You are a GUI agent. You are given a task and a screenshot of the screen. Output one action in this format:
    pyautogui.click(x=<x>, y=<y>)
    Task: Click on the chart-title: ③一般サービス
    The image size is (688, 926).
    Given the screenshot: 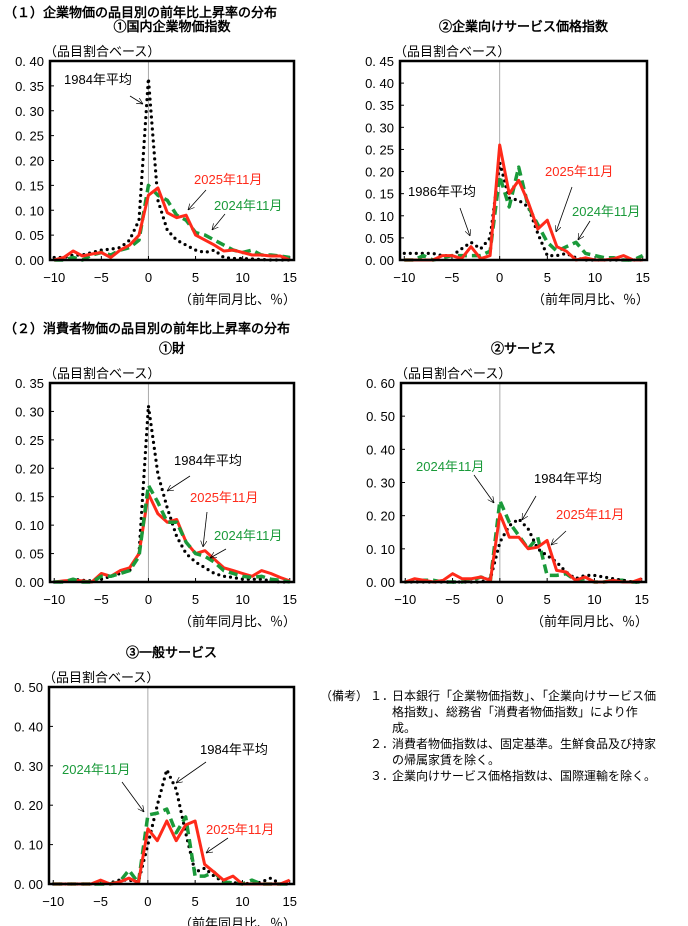 What is the action you would take?
    pyautogui.click(x=171, y=652)
    